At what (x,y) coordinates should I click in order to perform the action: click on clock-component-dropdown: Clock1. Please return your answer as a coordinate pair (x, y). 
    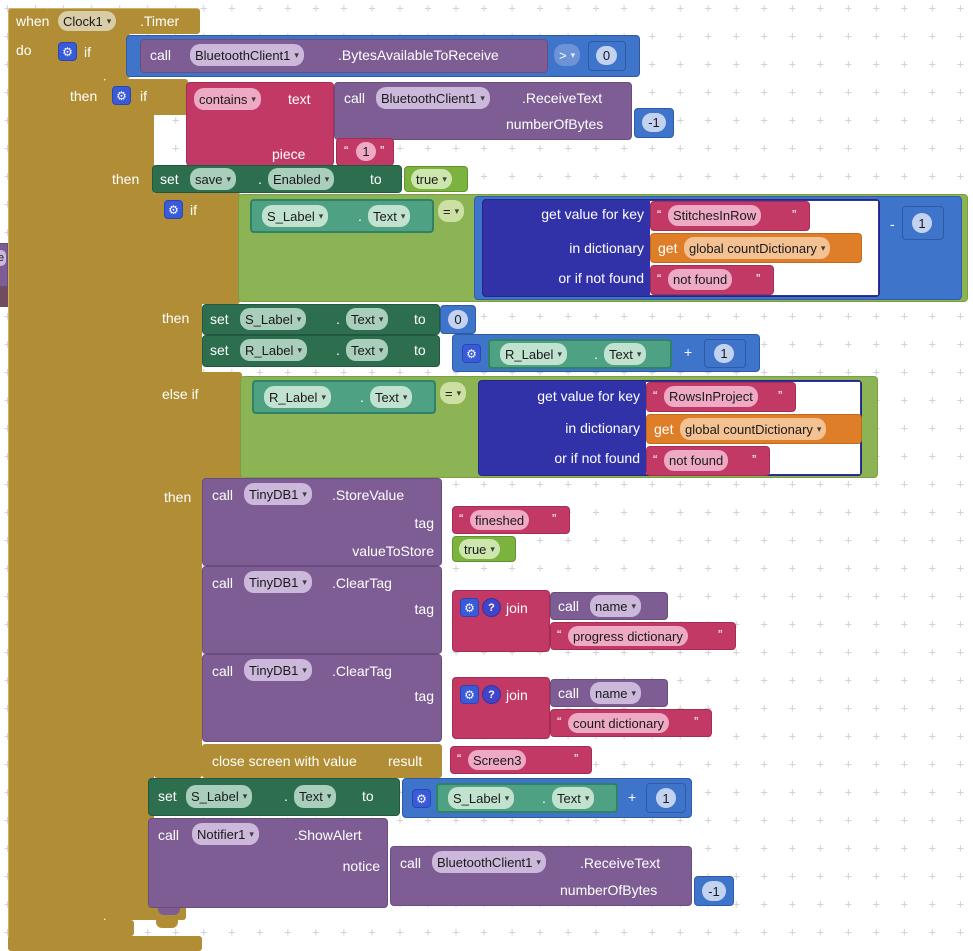
    Looking at the image, I should click on (87, 21).